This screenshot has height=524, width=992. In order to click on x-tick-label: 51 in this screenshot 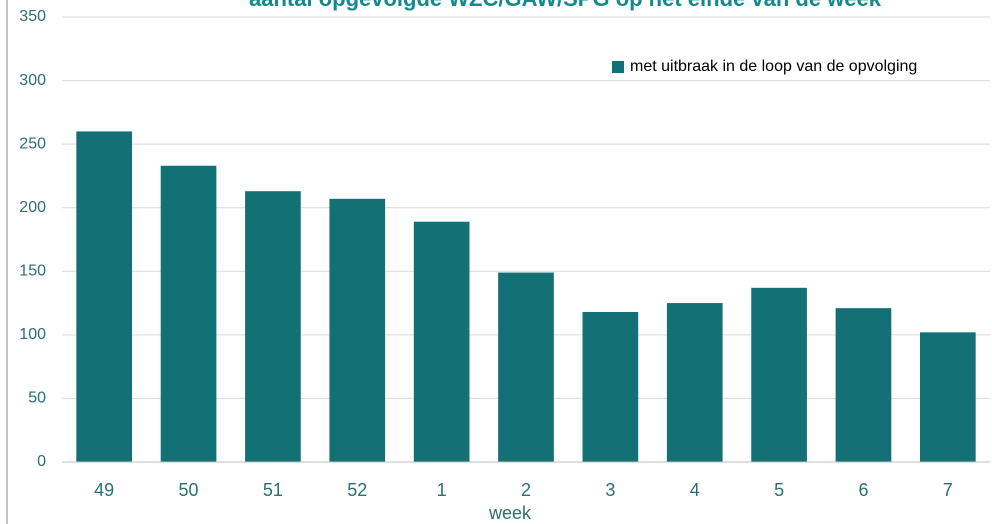, I will do `click(273, 490)`.